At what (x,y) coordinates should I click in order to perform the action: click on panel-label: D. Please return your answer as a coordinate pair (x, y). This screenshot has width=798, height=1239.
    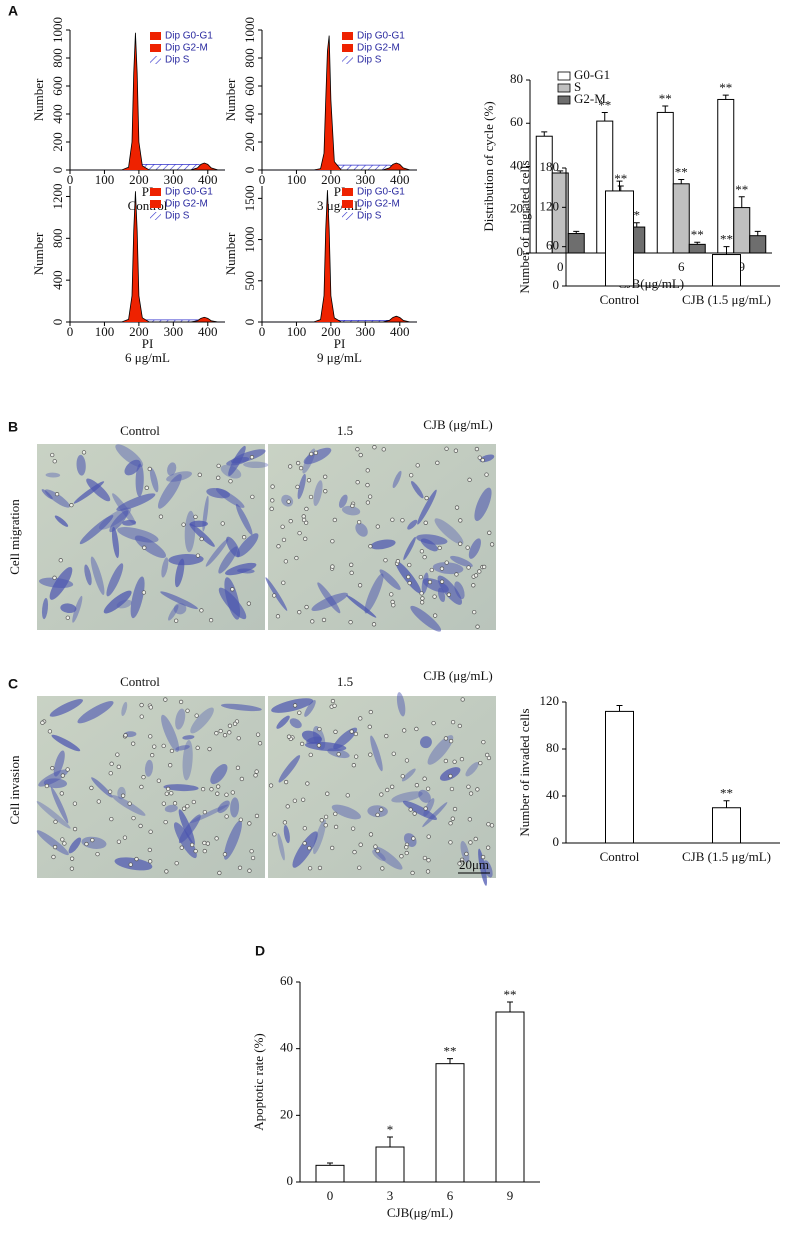
    Looking at the image, I should click on (260, 951).